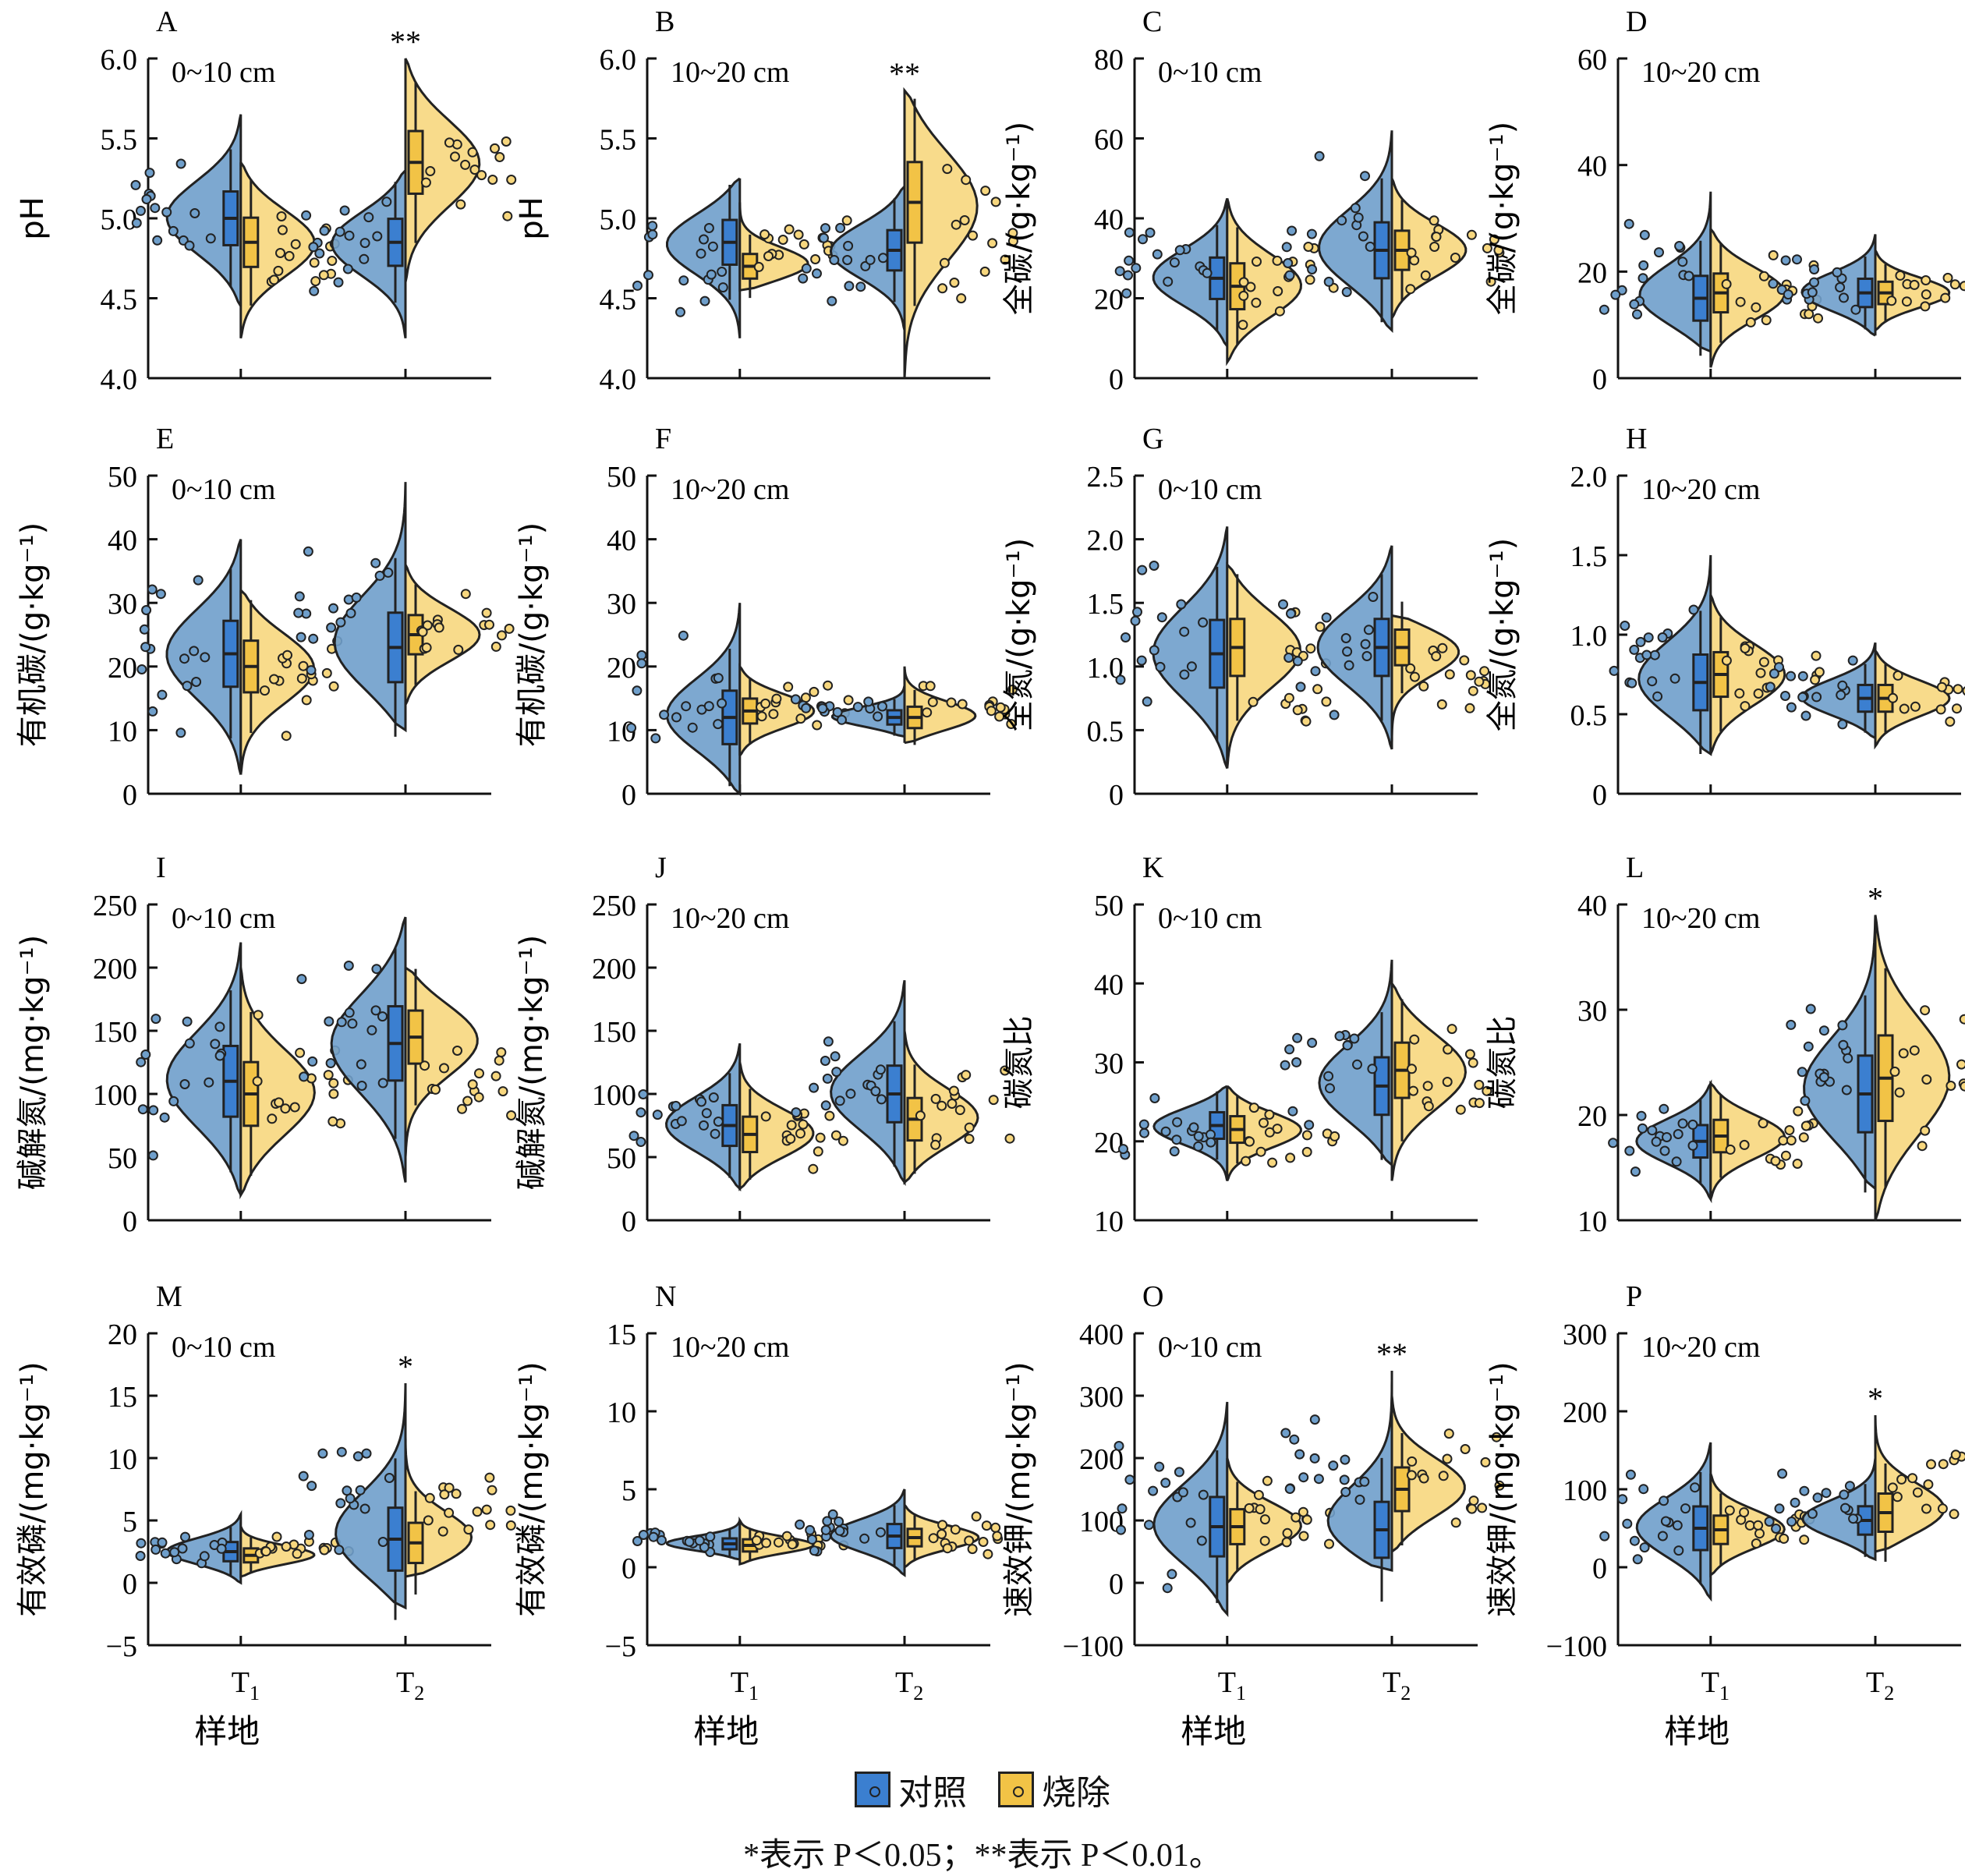  Describe the element at coordinates (319, 253) in the screenshot. I see `data-point-control-A` at that location.